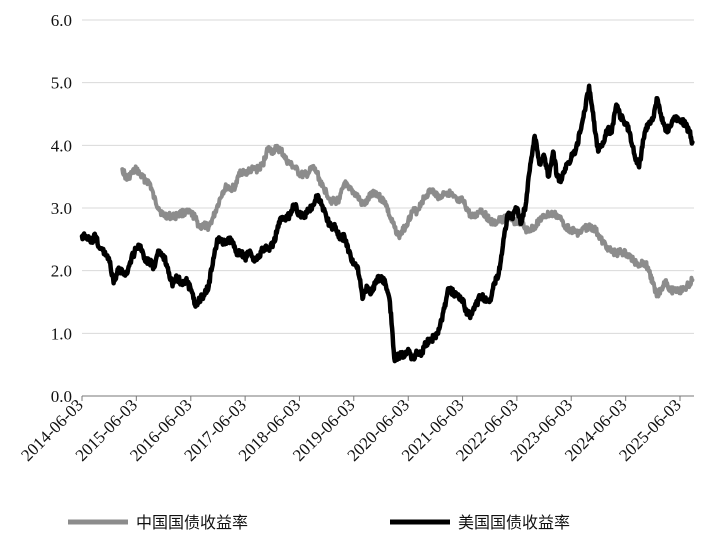  I want to click on legend-label-us: 美国国债收益率, so click(514, 522).